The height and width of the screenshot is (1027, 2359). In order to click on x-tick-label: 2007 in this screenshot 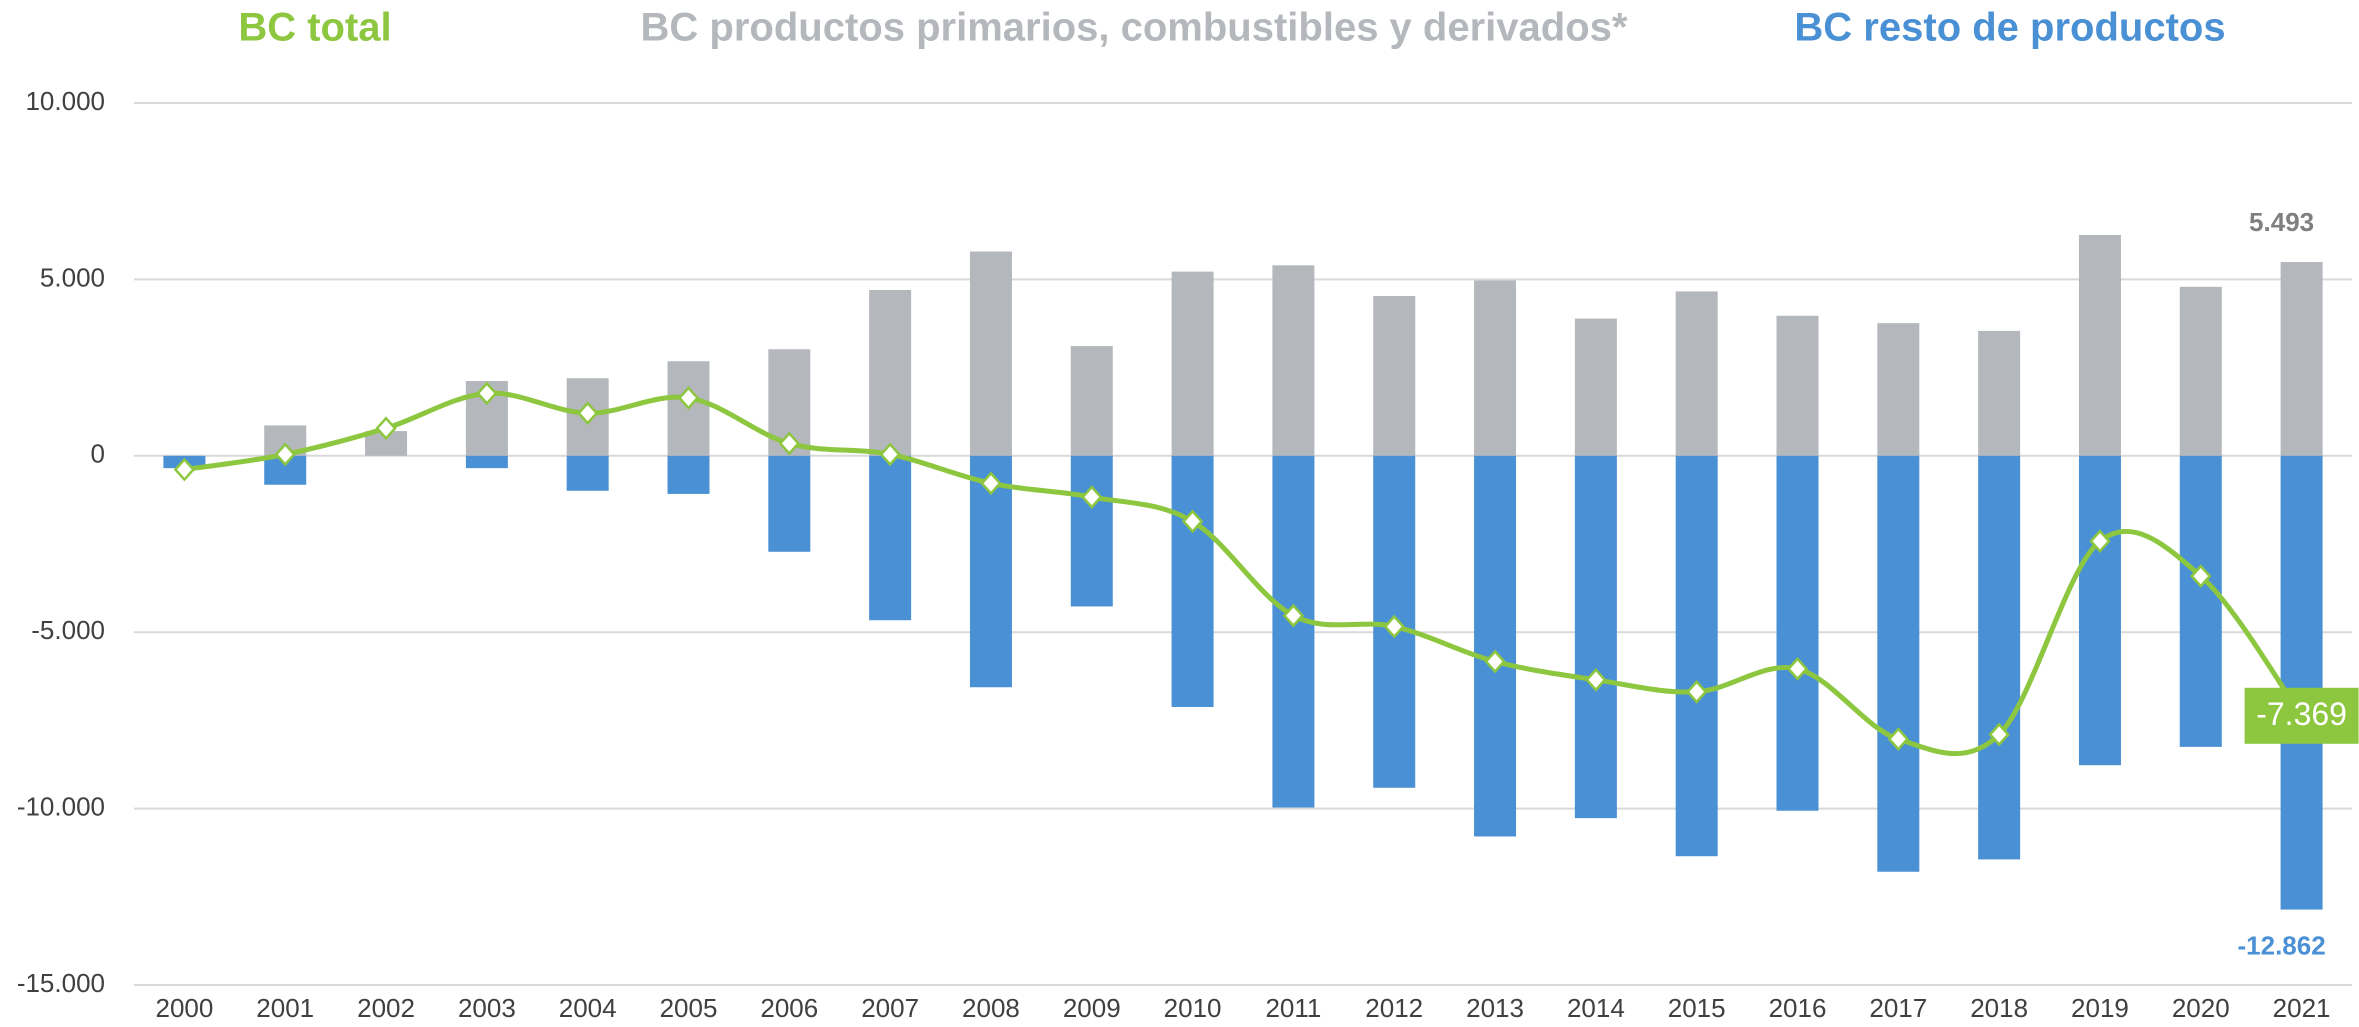, I will do `click(890, 1008)`.